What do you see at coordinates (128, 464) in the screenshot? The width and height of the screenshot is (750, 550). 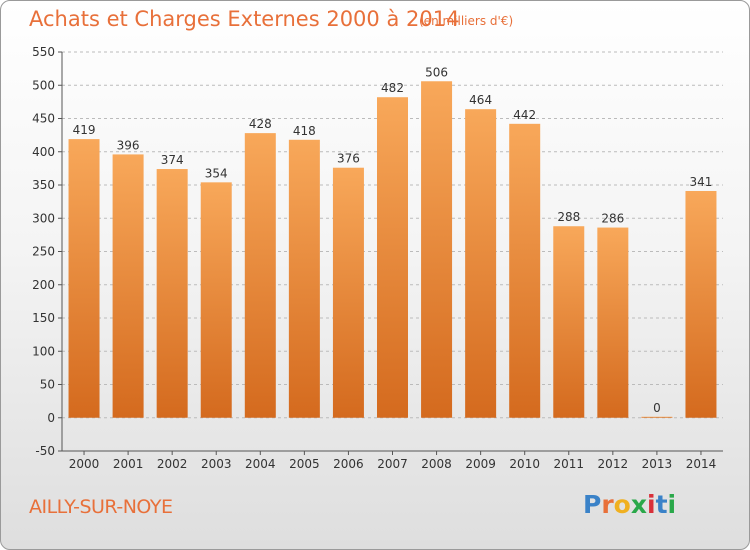 I see `x-tick-label: 2001` at bounding box center [128, 464].